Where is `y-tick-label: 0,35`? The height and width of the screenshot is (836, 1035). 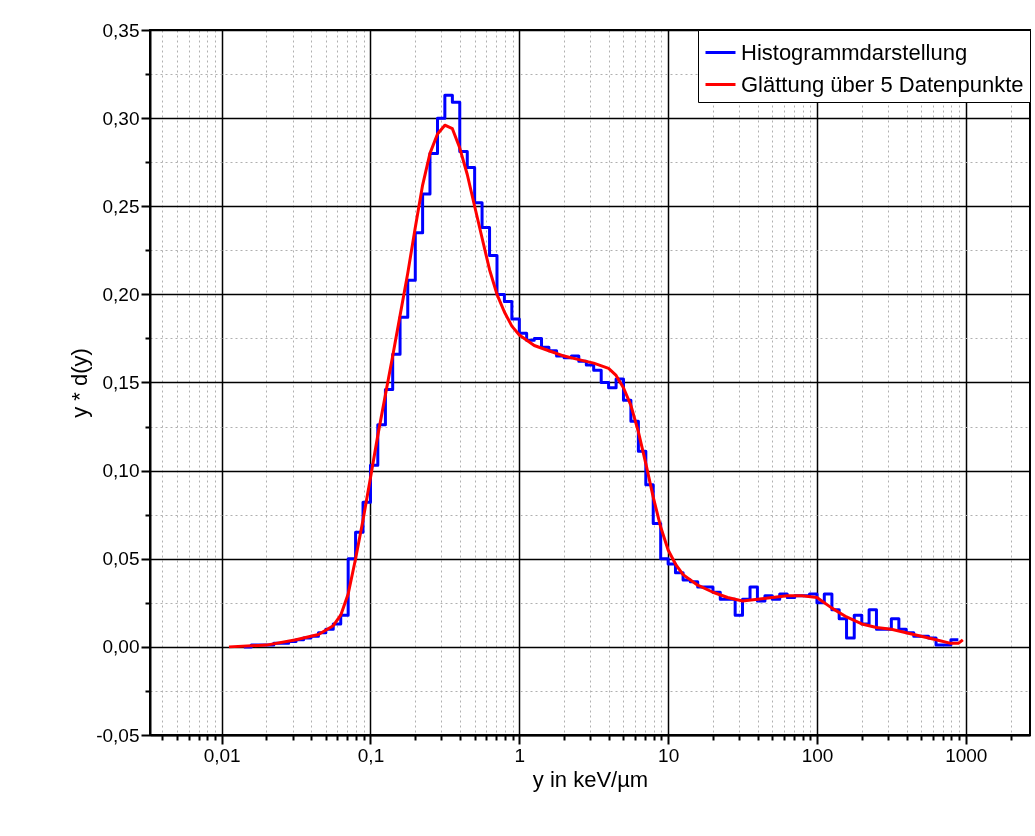
y-tick-label: 0,35 is located at coordinates (121, 30).